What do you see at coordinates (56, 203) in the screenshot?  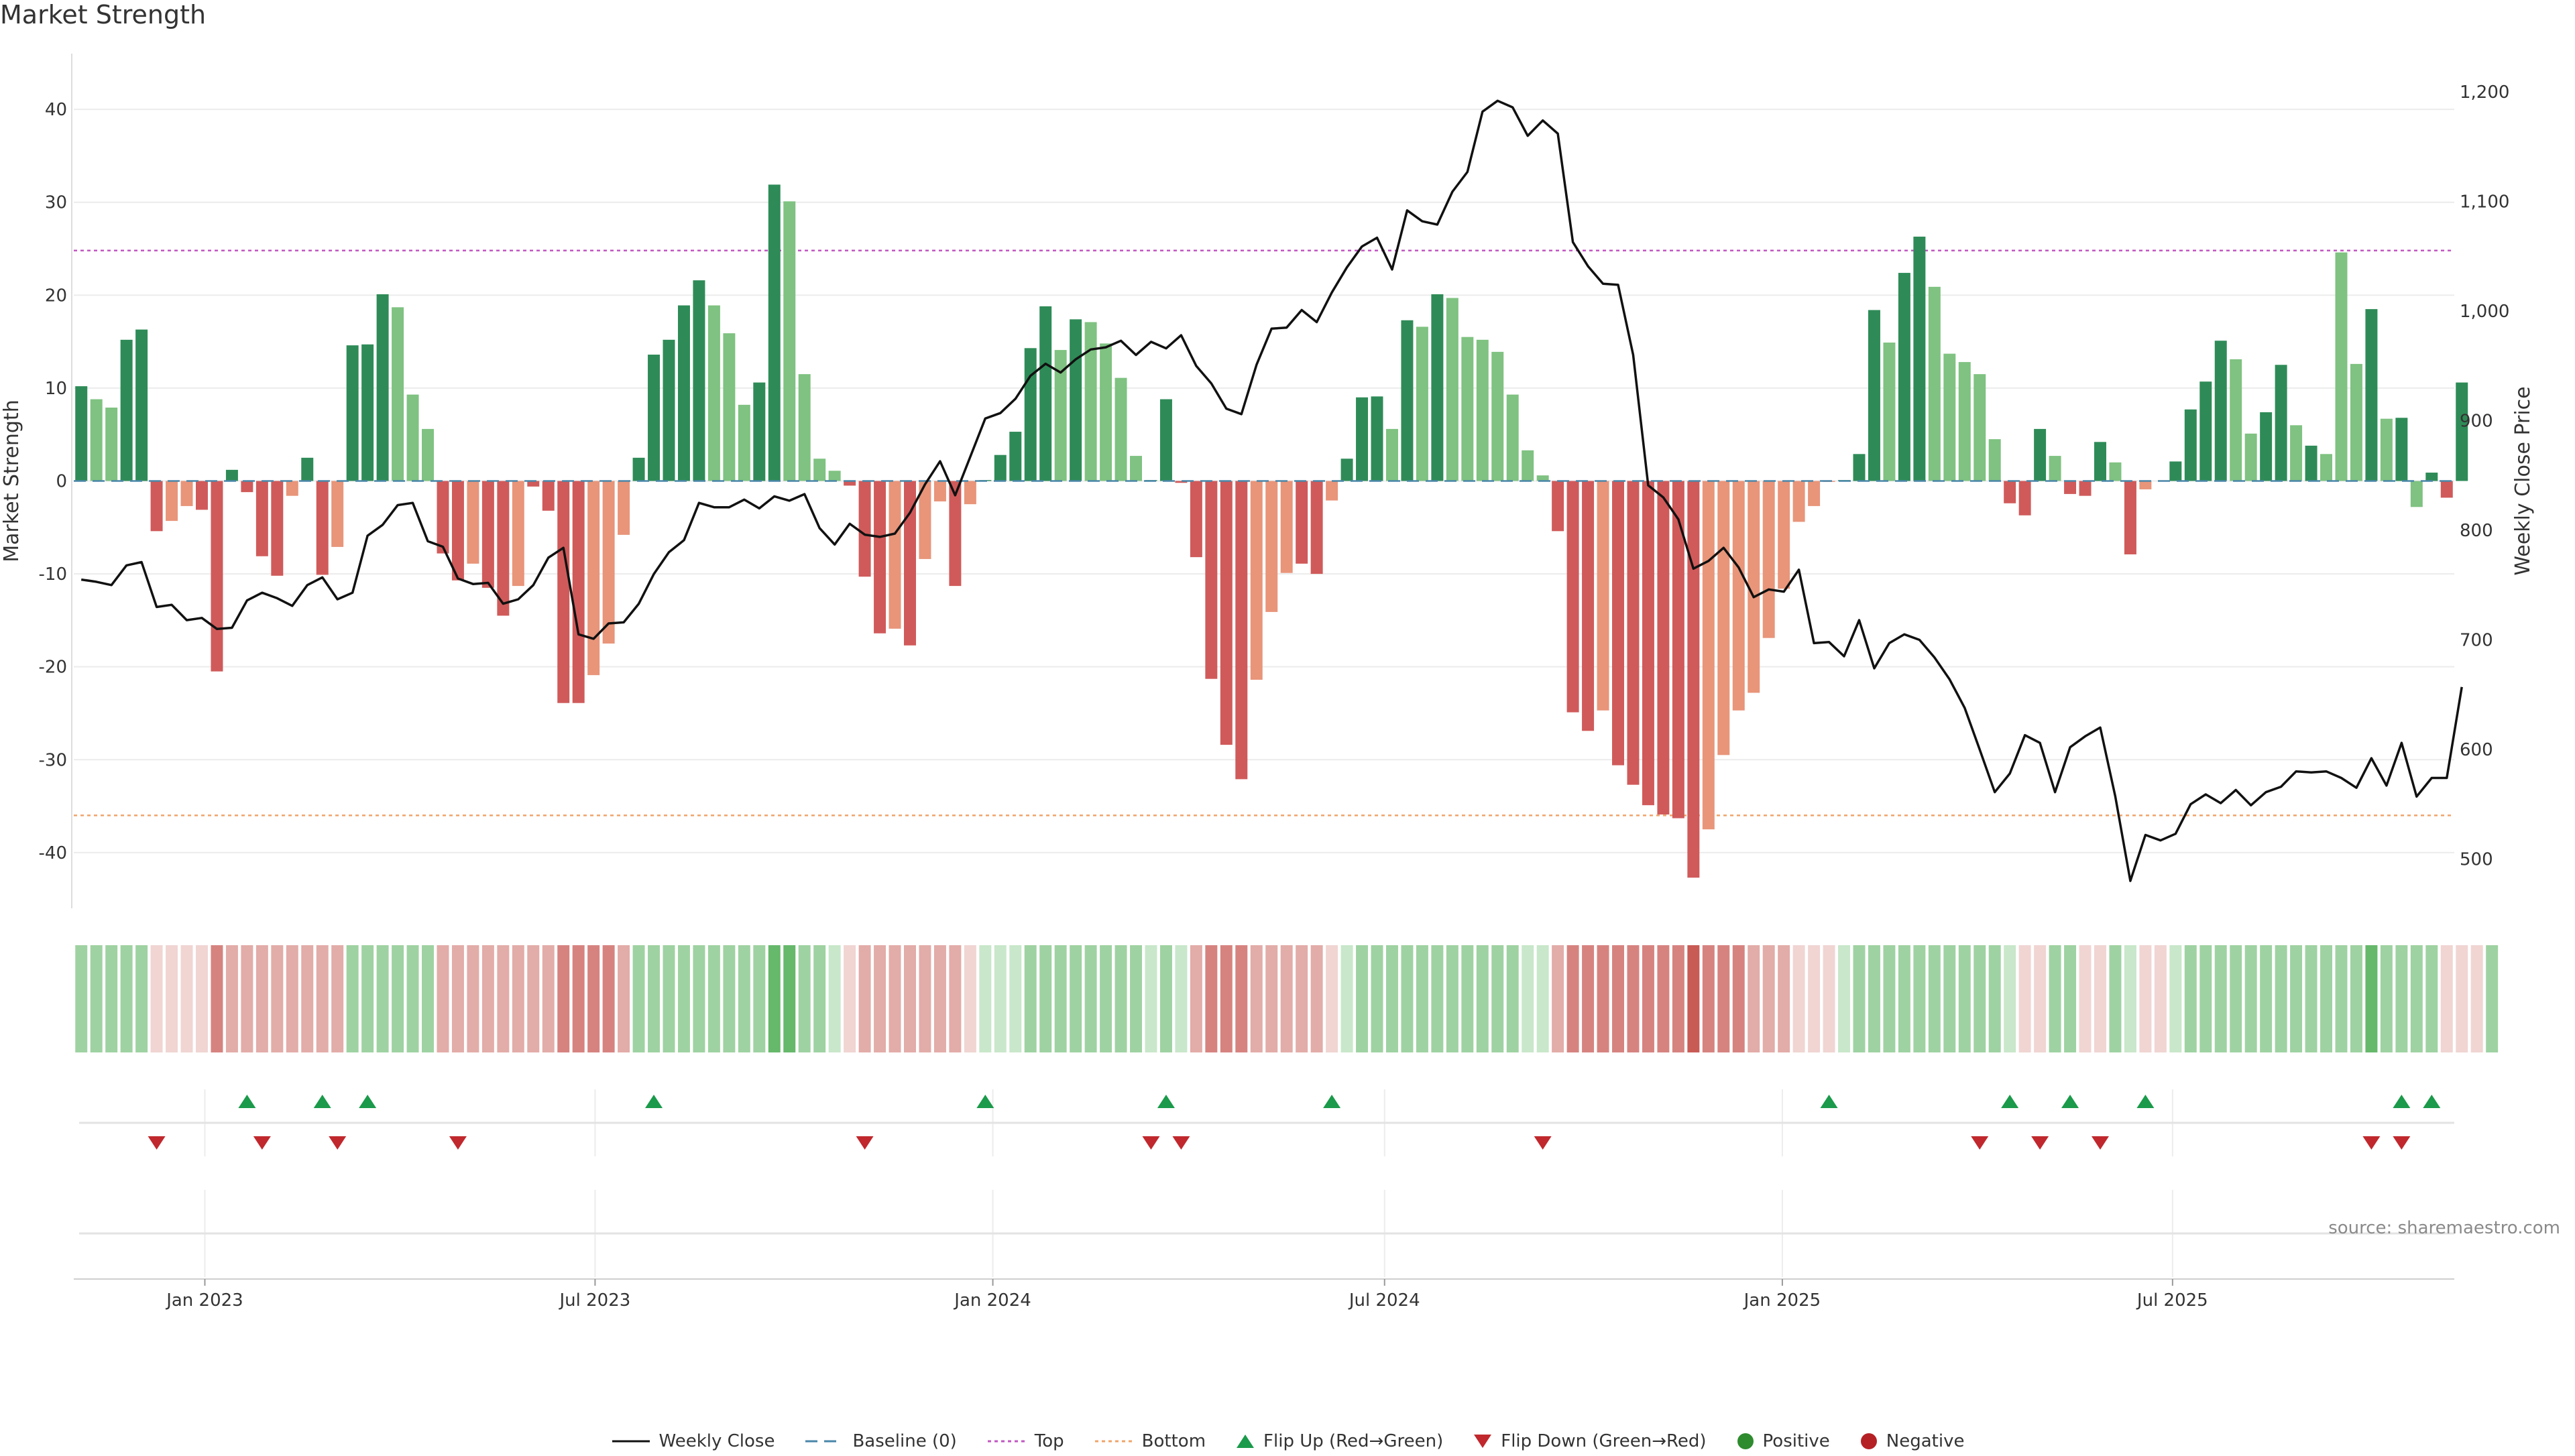 I see `y-tick-label: 30` at bounding box center [56, 203].